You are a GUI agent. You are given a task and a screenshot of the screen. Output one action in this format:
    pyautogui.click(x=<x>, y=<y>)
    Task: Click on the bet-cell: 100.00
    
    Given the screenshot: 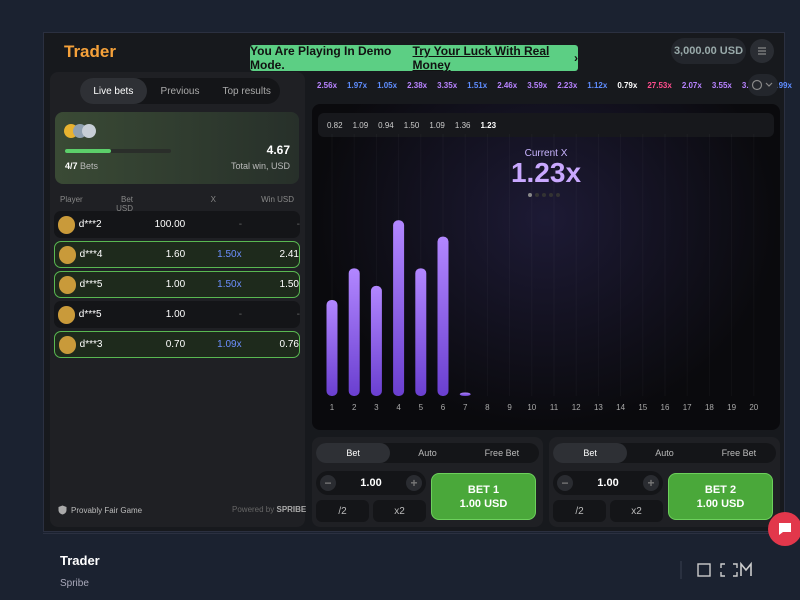 What is the action you would take?
    pyautogui.click(x=170, y=224)
    